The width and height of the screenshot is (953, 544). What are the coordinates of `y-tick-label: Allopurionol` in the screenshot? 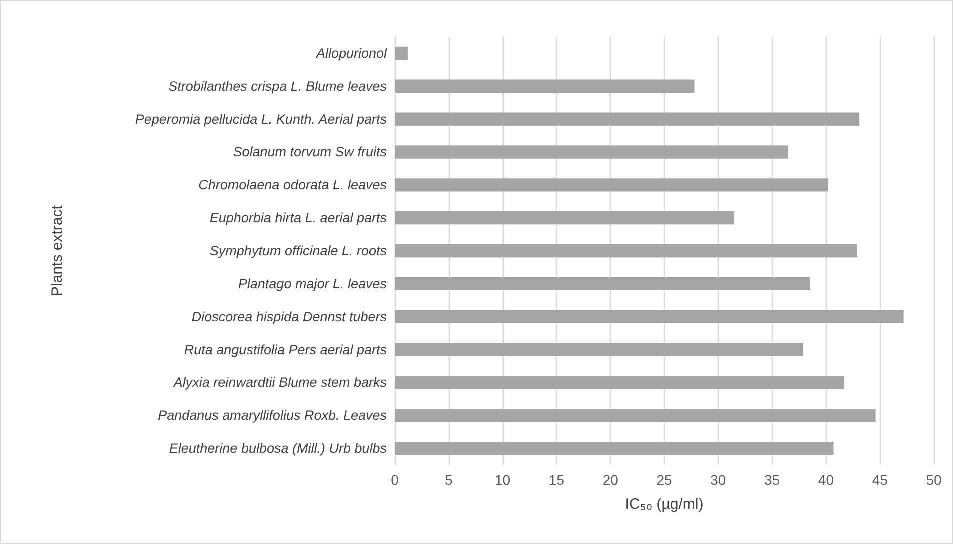 It's located at (351, 53).